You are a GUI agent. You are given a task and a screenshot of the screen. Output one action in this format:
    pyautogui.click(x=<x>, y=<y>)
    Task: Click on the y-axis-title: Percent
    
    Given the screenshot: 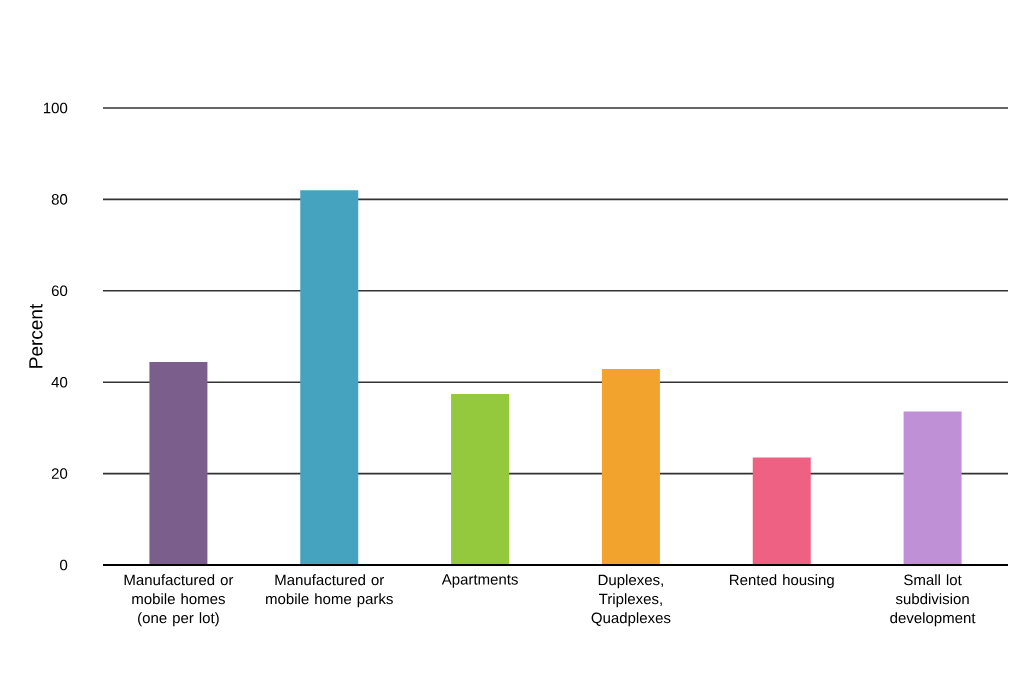 What is the action you would take?
    pyautogui.click(x=36, y=335)
    